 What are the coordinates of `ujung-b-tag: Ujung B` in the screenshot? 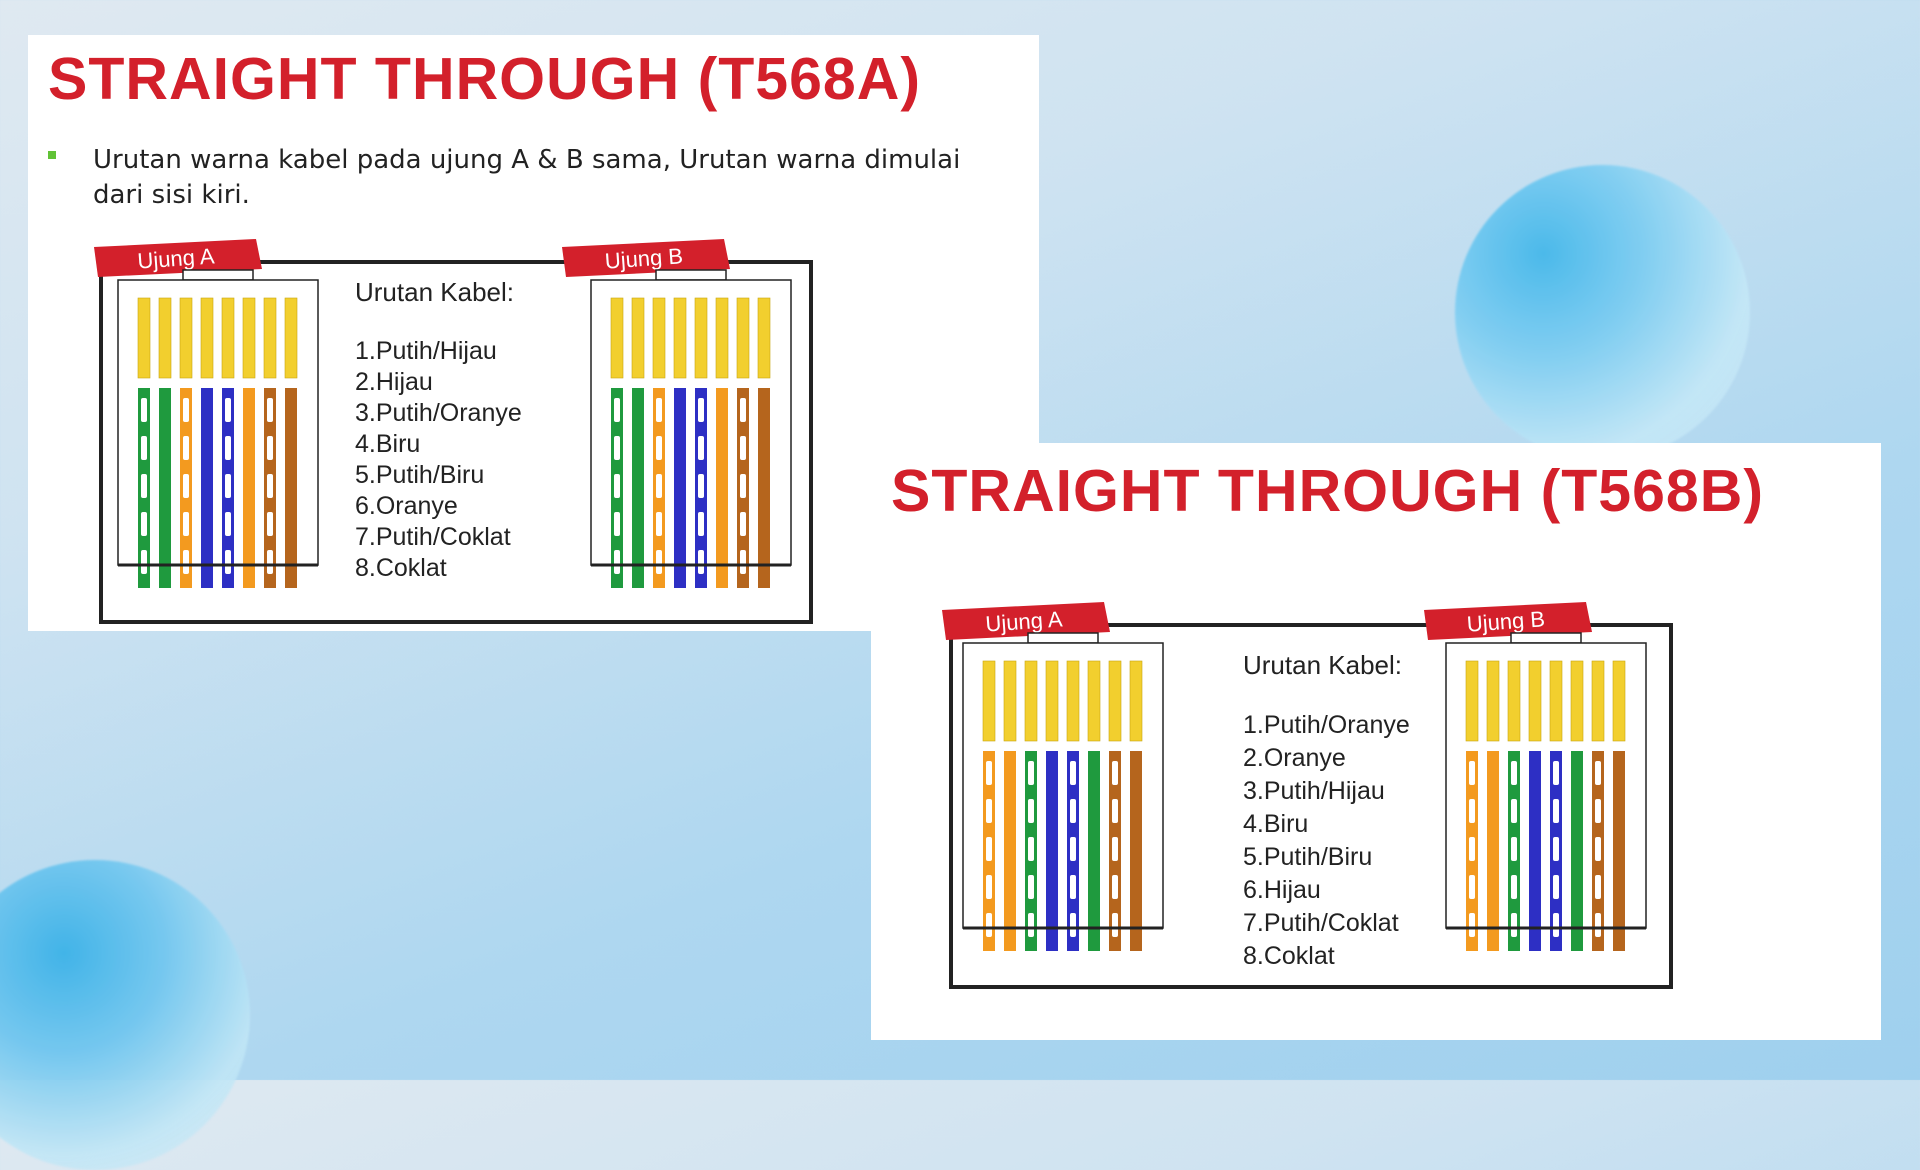 It's located at (1508, 621).